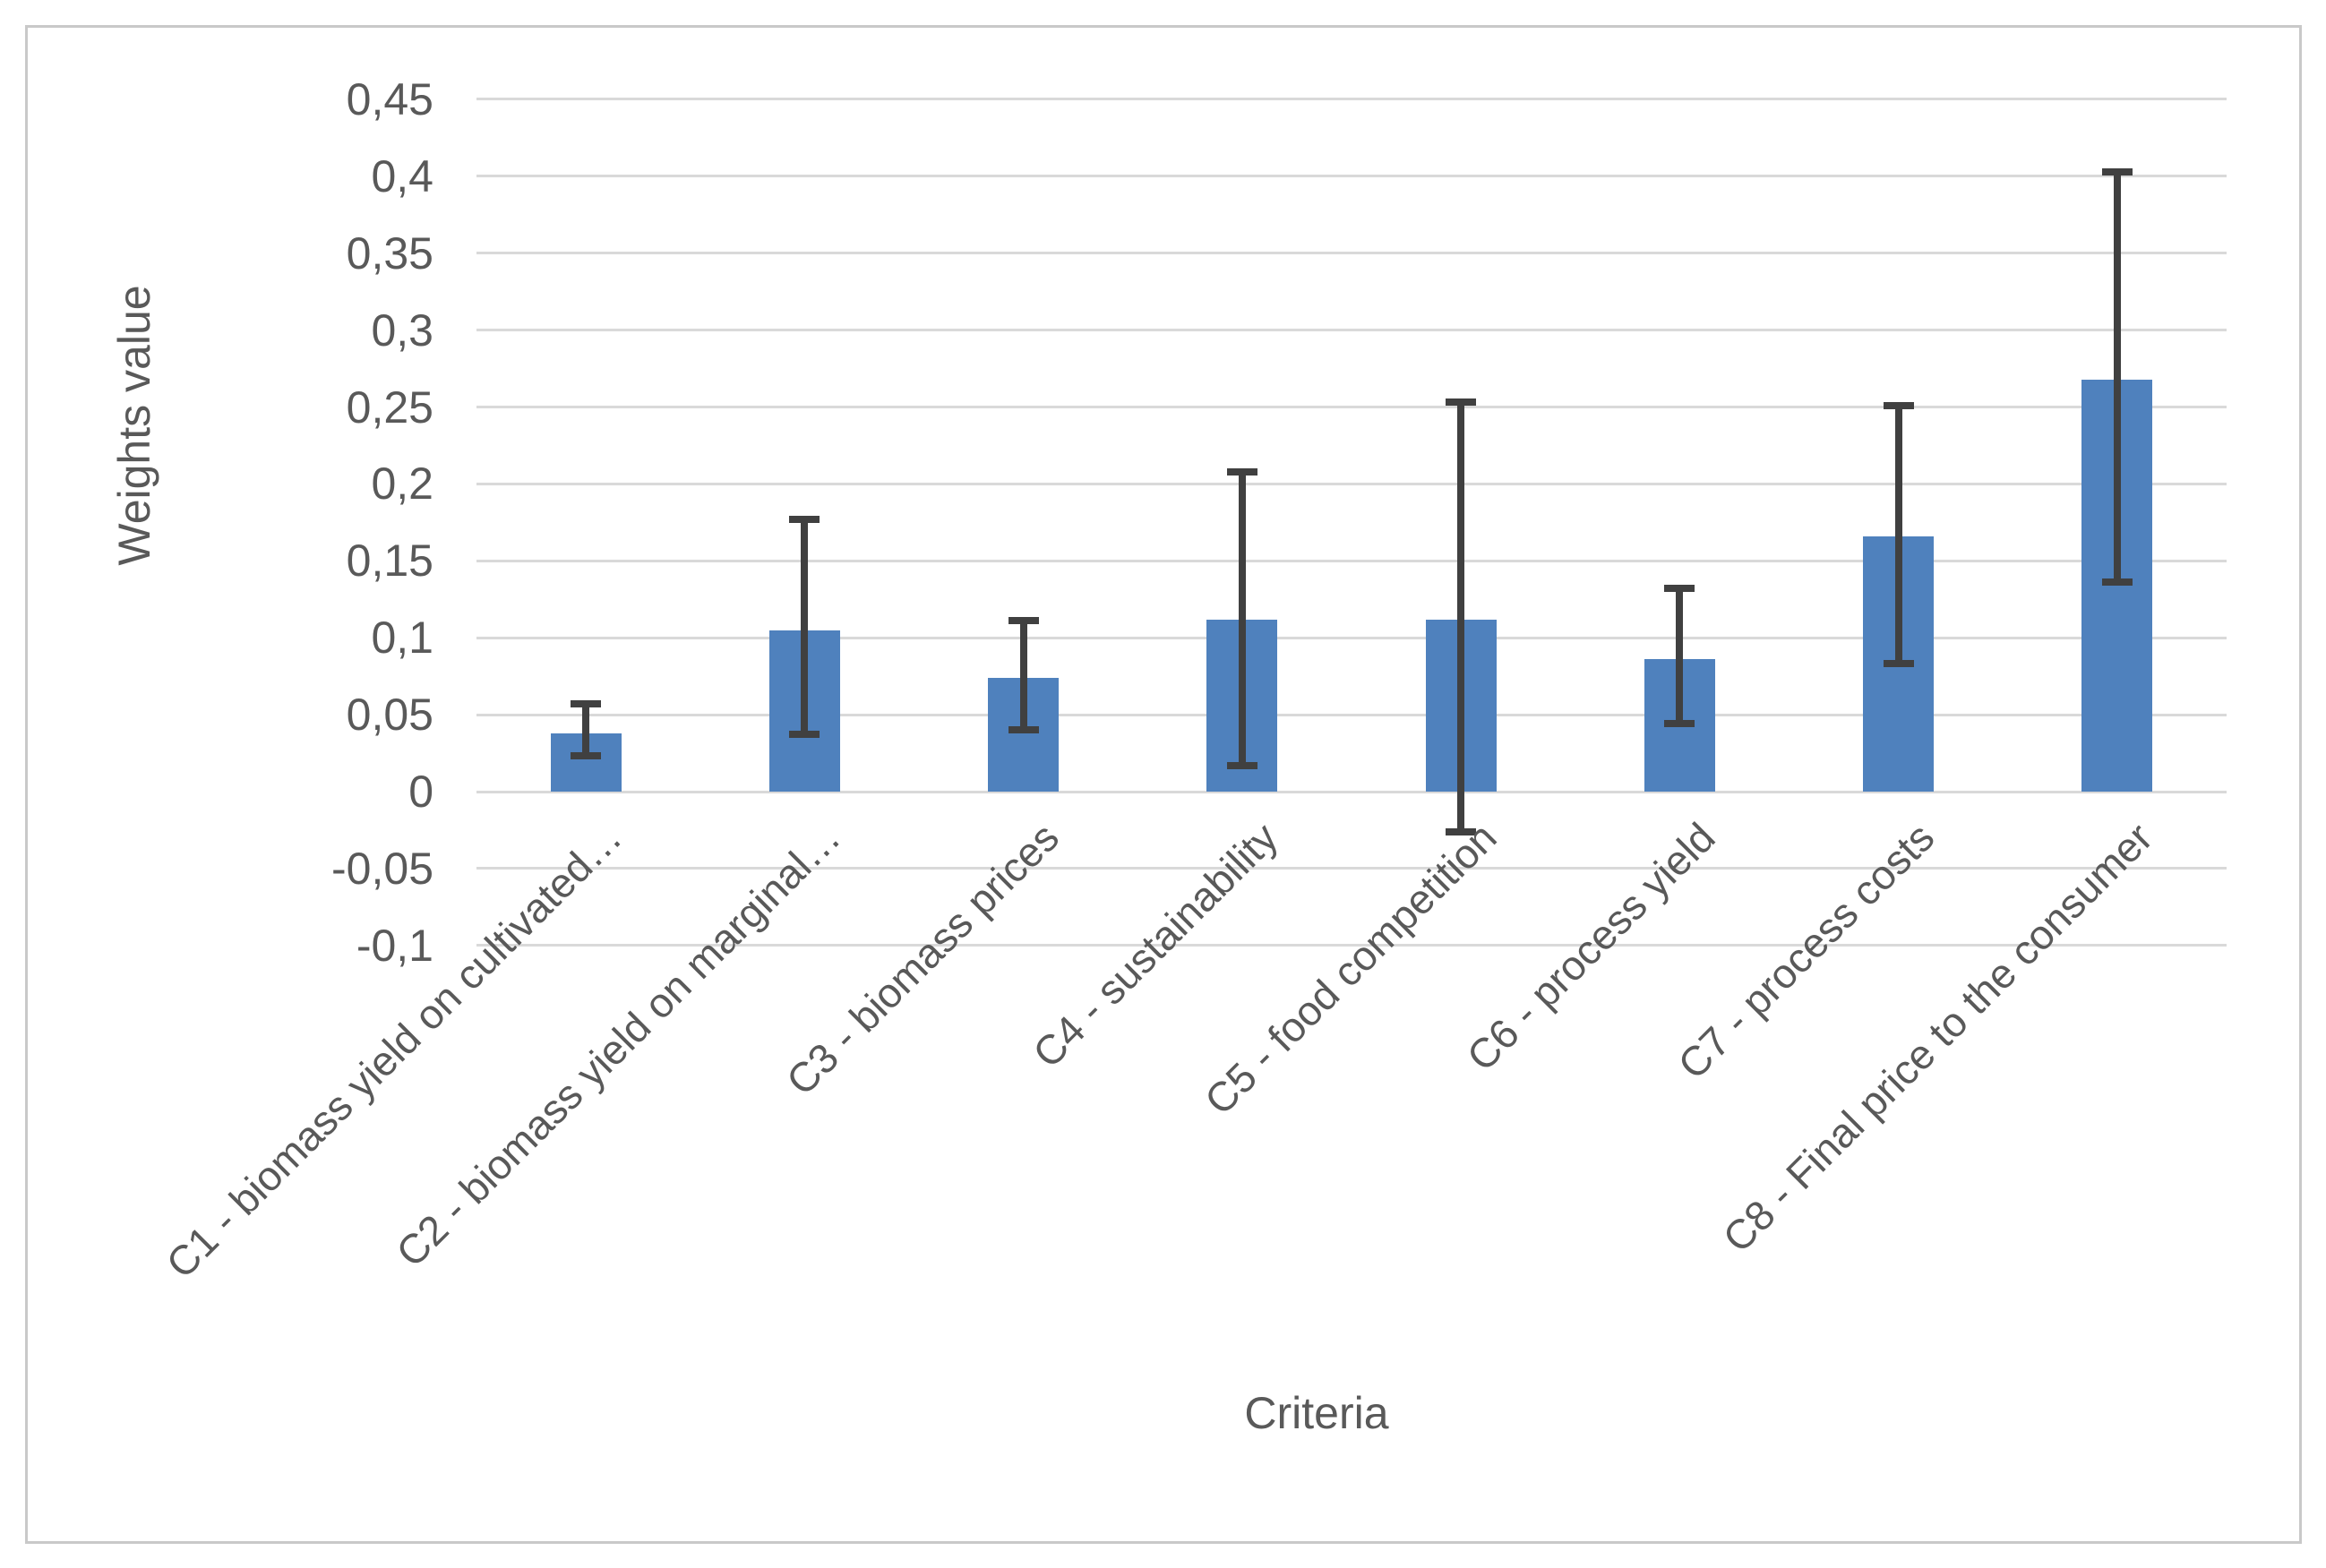 This screenshot has width=2326, height=1568. Describe the element at coordinates (1679, 724) in the screenshot. I see `error-bar-cap-bottom-c6` at that location.